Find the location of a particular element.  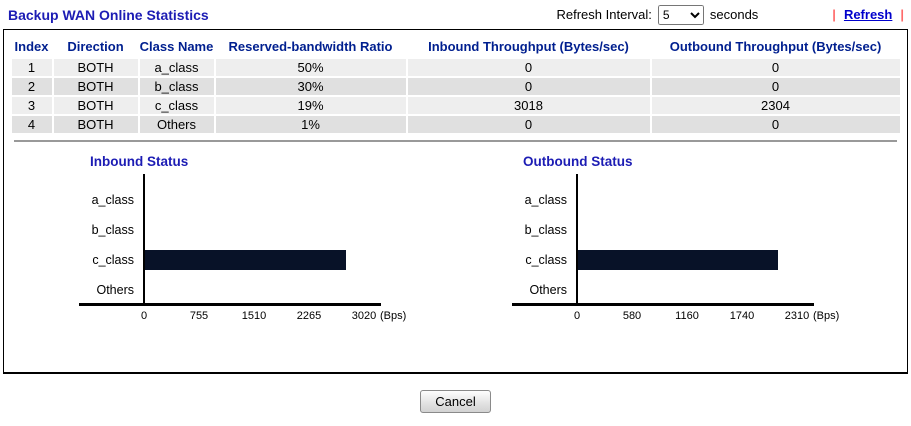

chart-title: Inbound Status is located at coordinates (139, 161).